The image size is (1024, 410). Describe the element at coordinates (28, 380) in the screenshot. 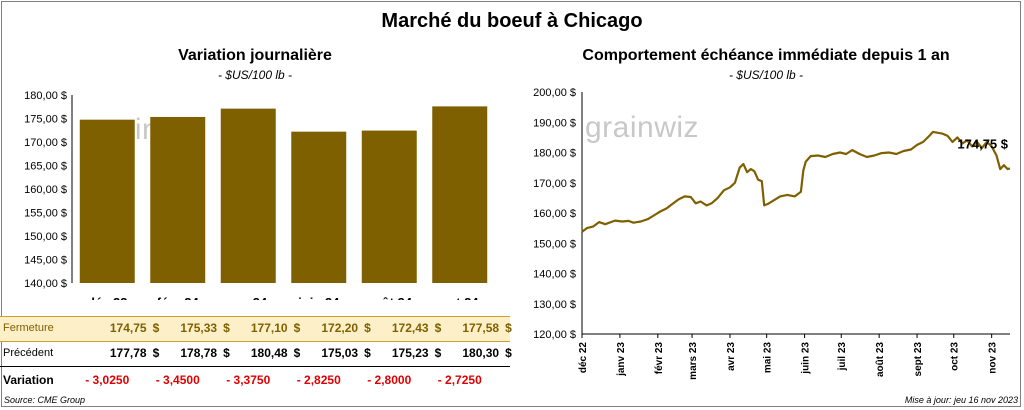

I see `row-label-variation: Variation` at that location.